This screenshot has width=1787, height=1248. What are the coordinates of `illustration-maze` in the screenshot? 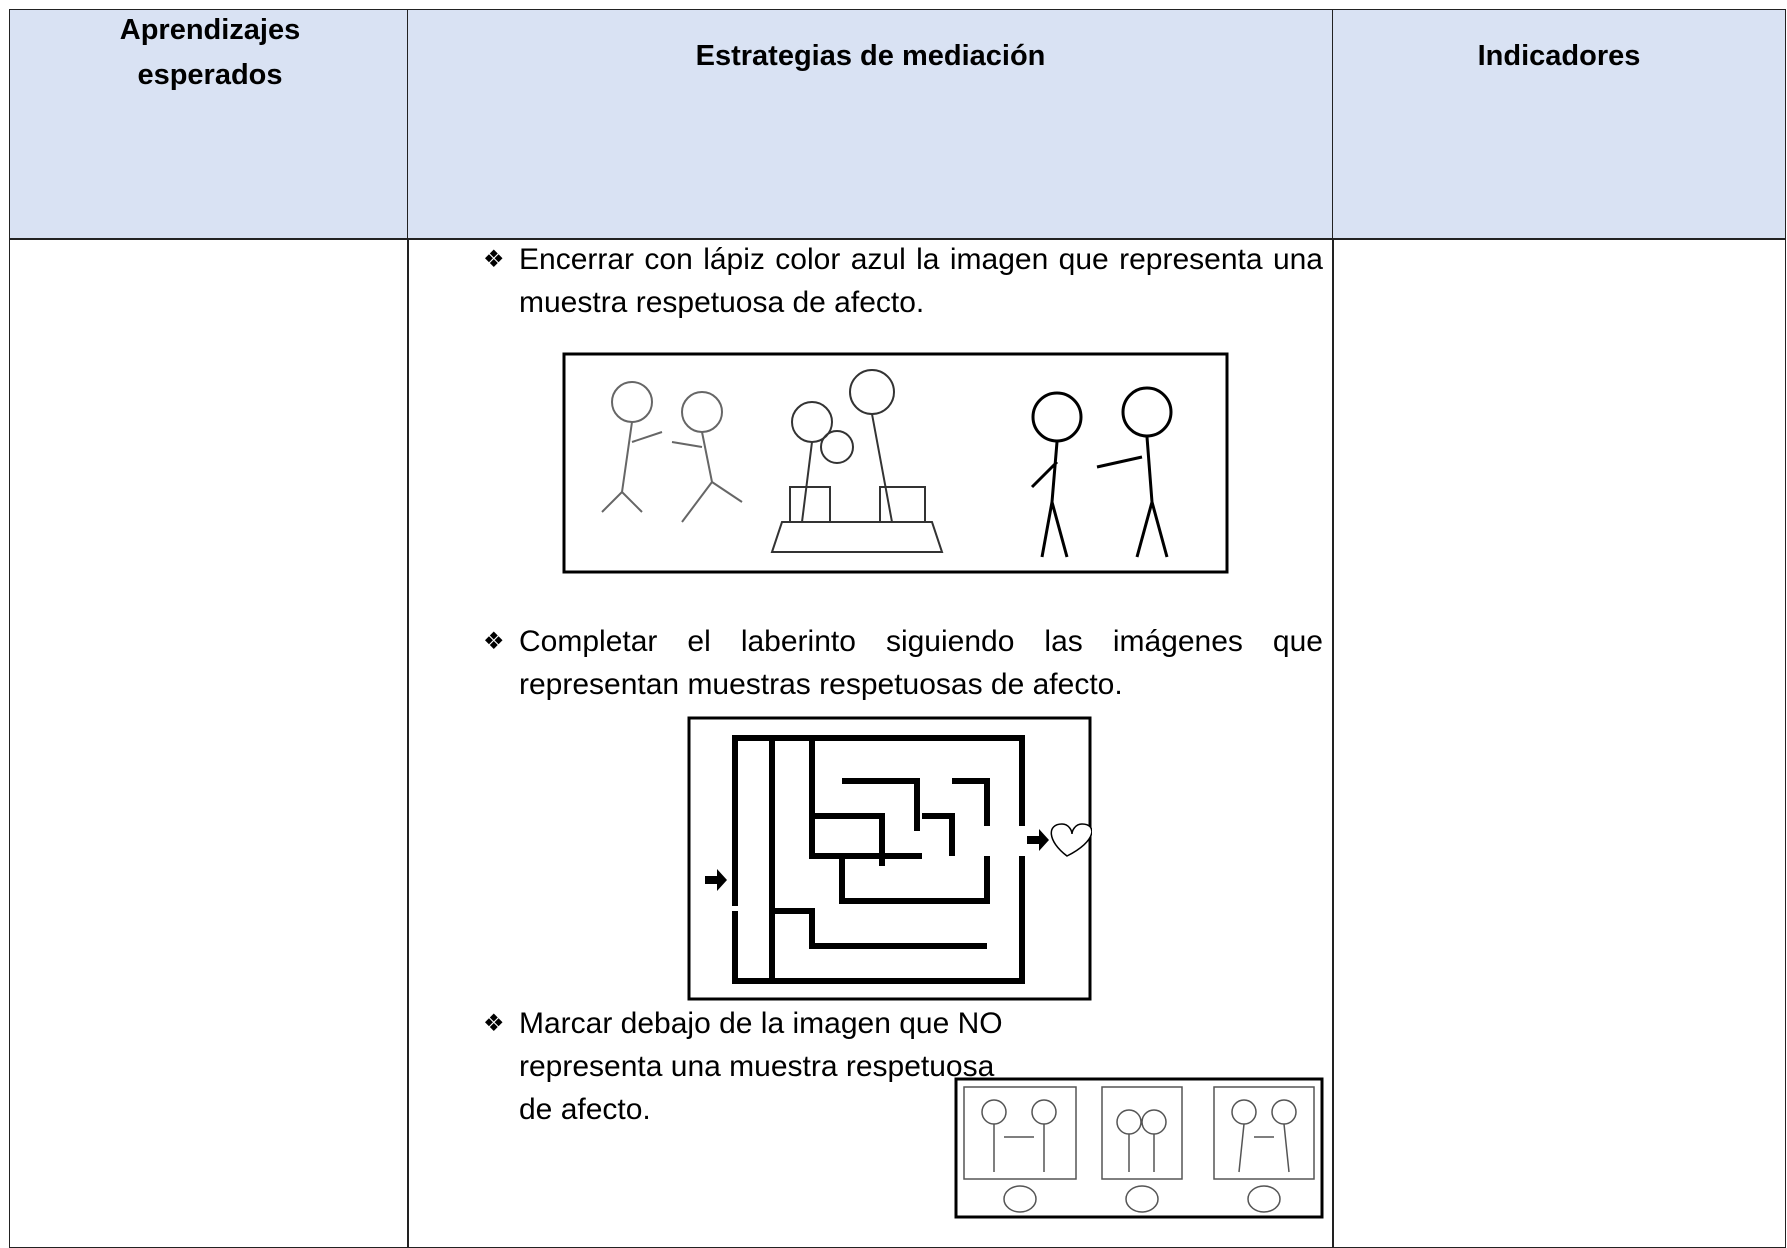 It's located at (889, 858).